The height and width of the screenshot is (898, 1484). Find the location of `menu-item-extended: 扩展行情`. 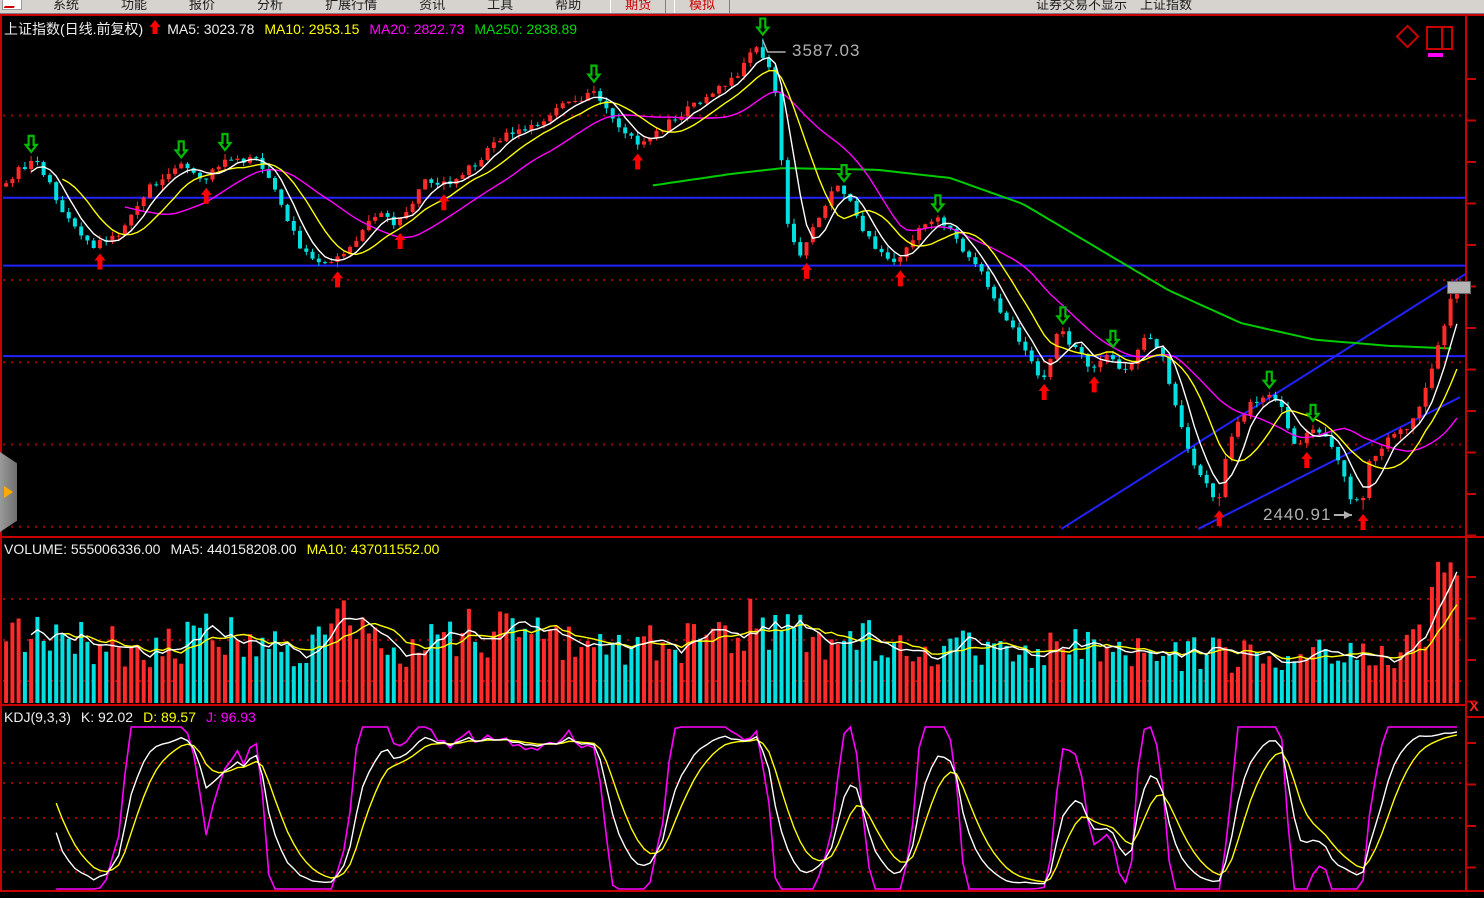

menu-item-extended: 扩展行情 is located at coordinates (351, 6).